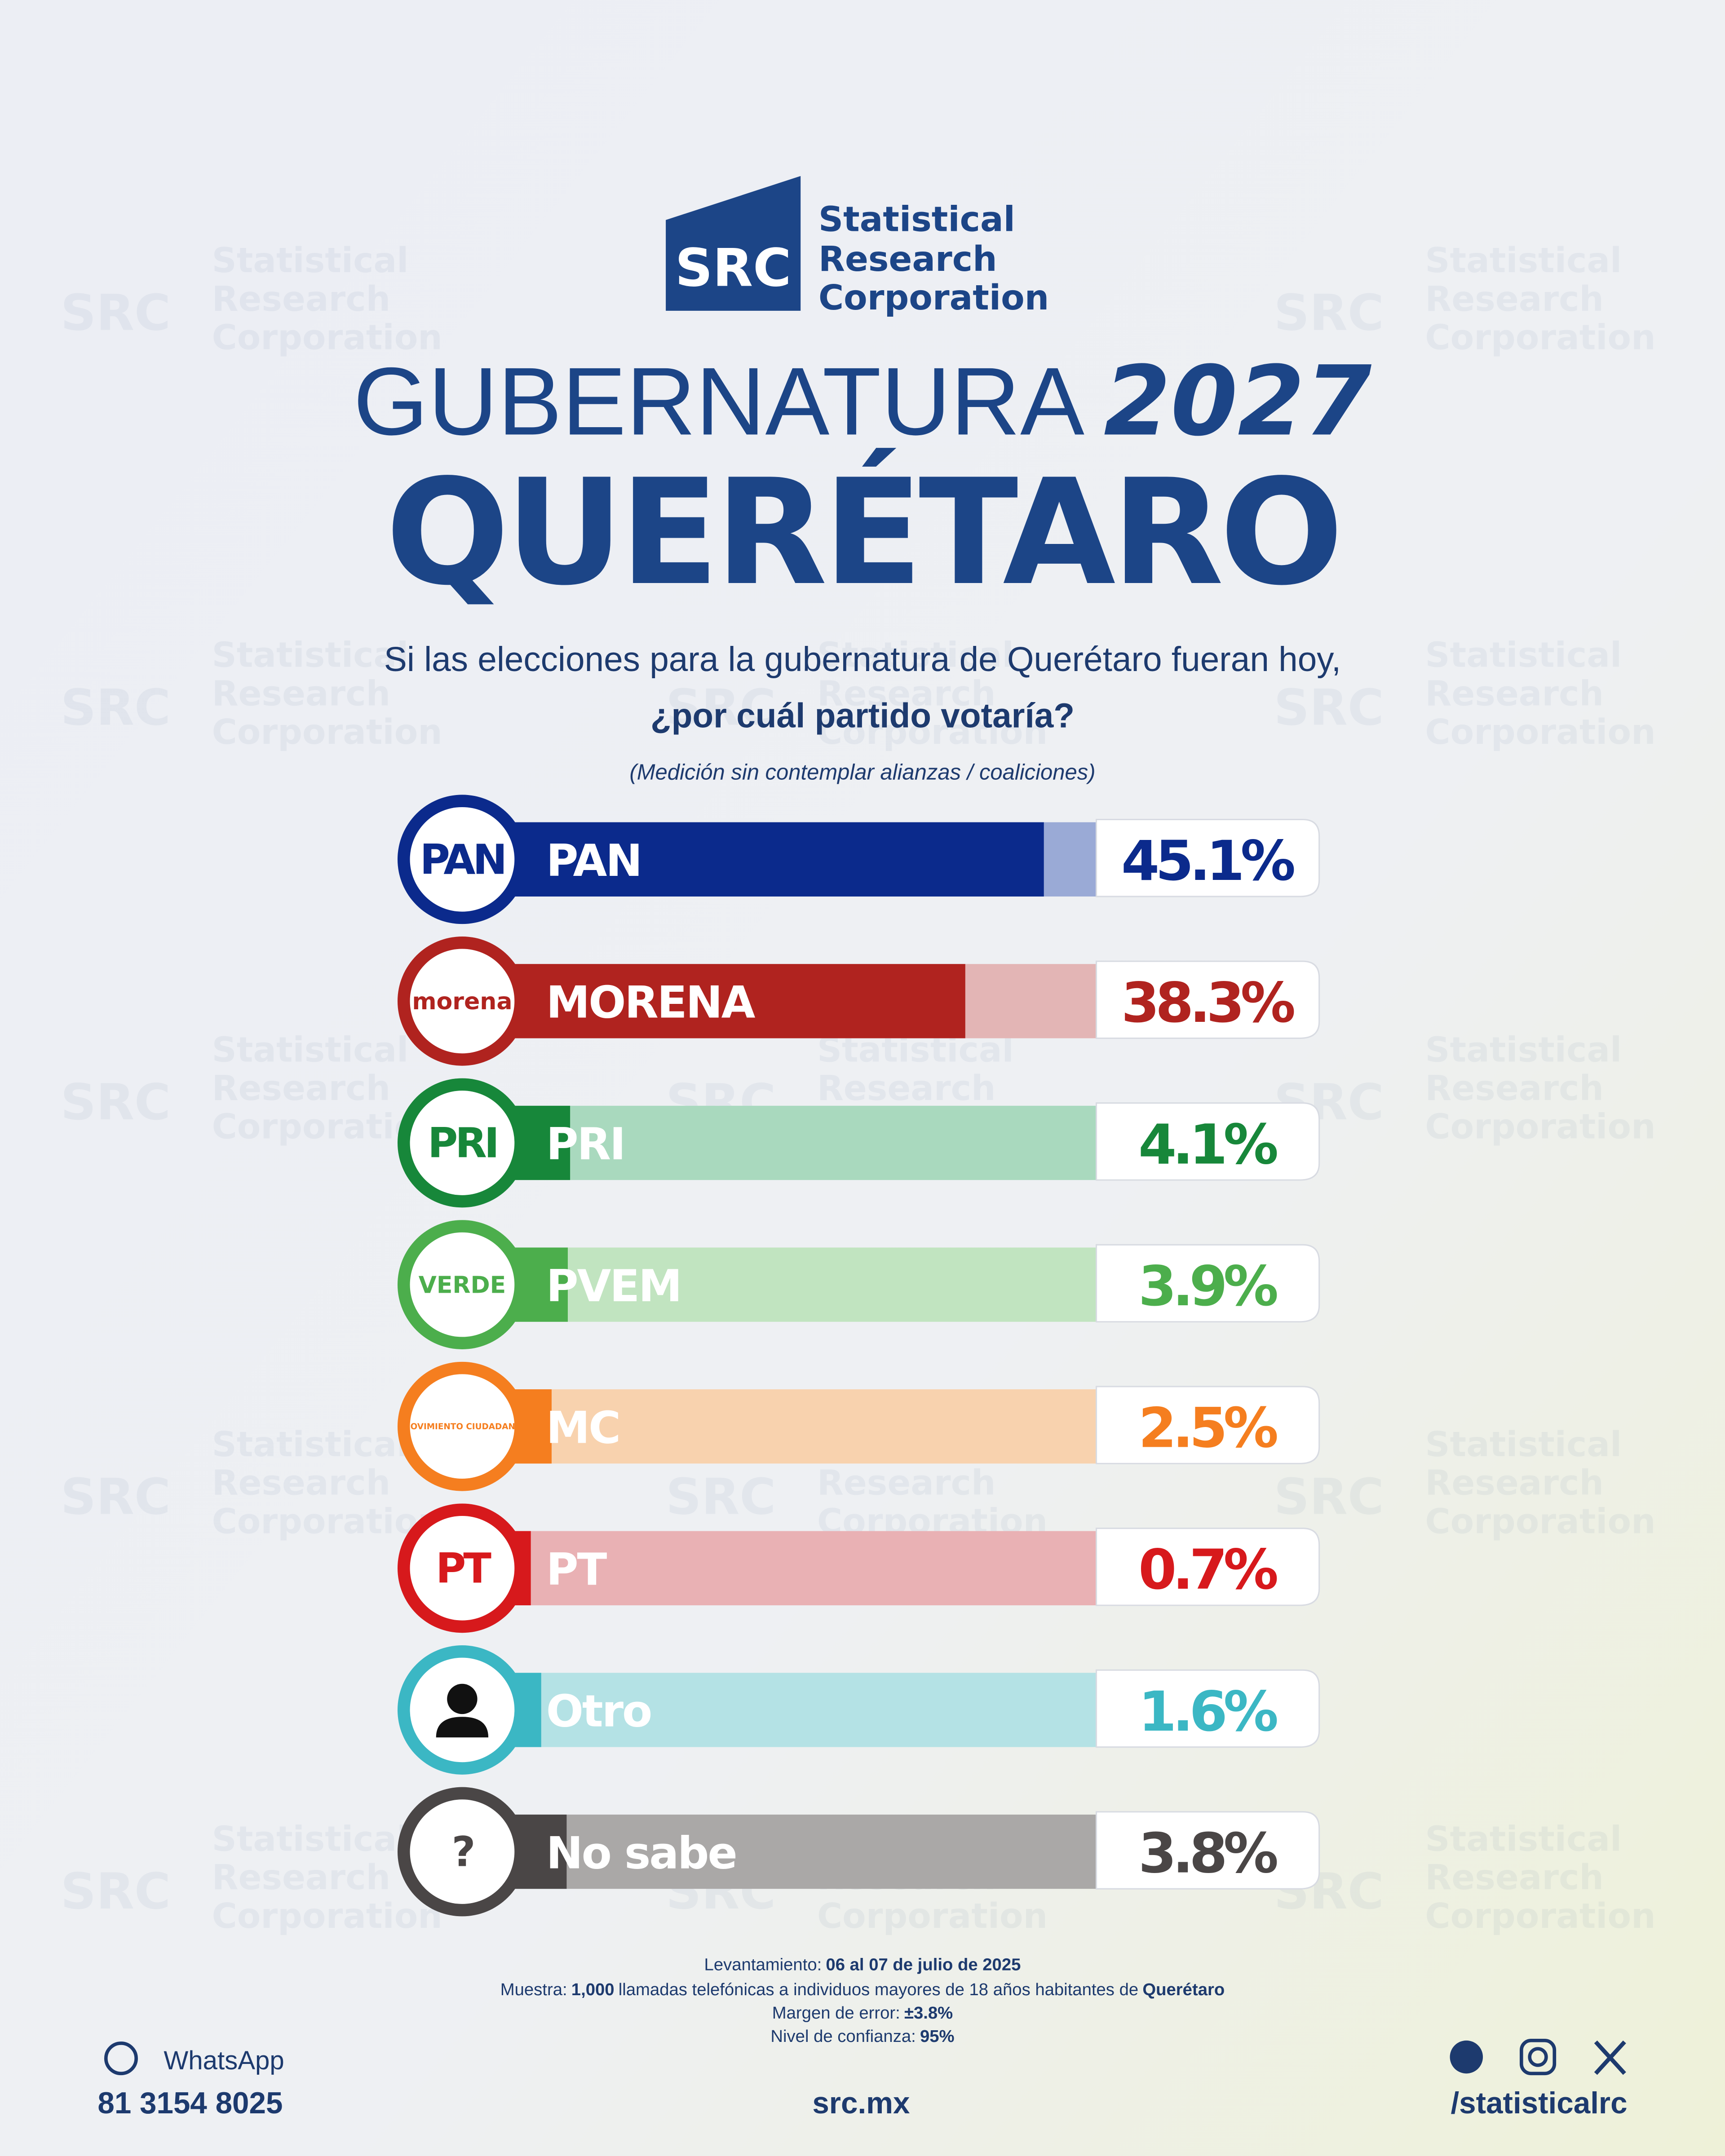 Image resolution: width=1725 pixels, height=2156 pixels. Describe the element at coordinates (1238, 401) in the screenshot. I see `title-year: 2027` at that location.